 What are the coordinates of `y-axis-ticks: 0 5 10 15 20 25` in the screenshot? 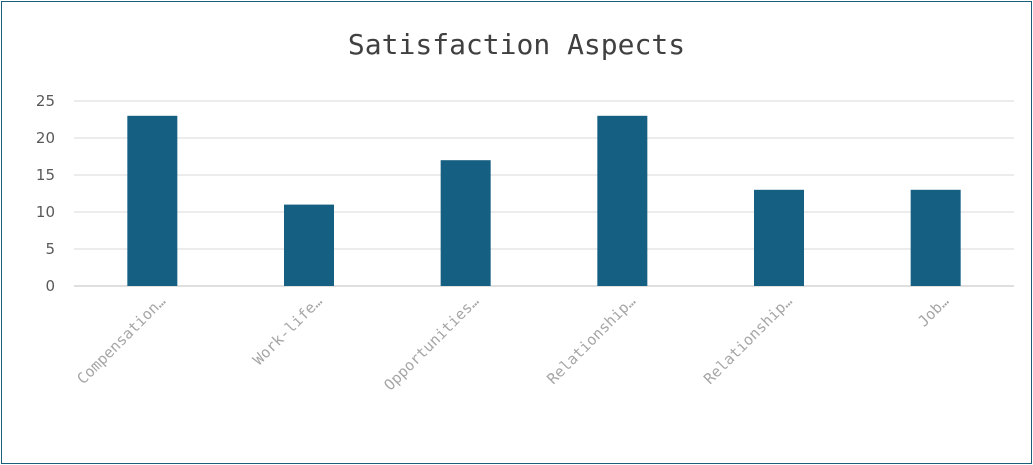 It's located at (45, 193).